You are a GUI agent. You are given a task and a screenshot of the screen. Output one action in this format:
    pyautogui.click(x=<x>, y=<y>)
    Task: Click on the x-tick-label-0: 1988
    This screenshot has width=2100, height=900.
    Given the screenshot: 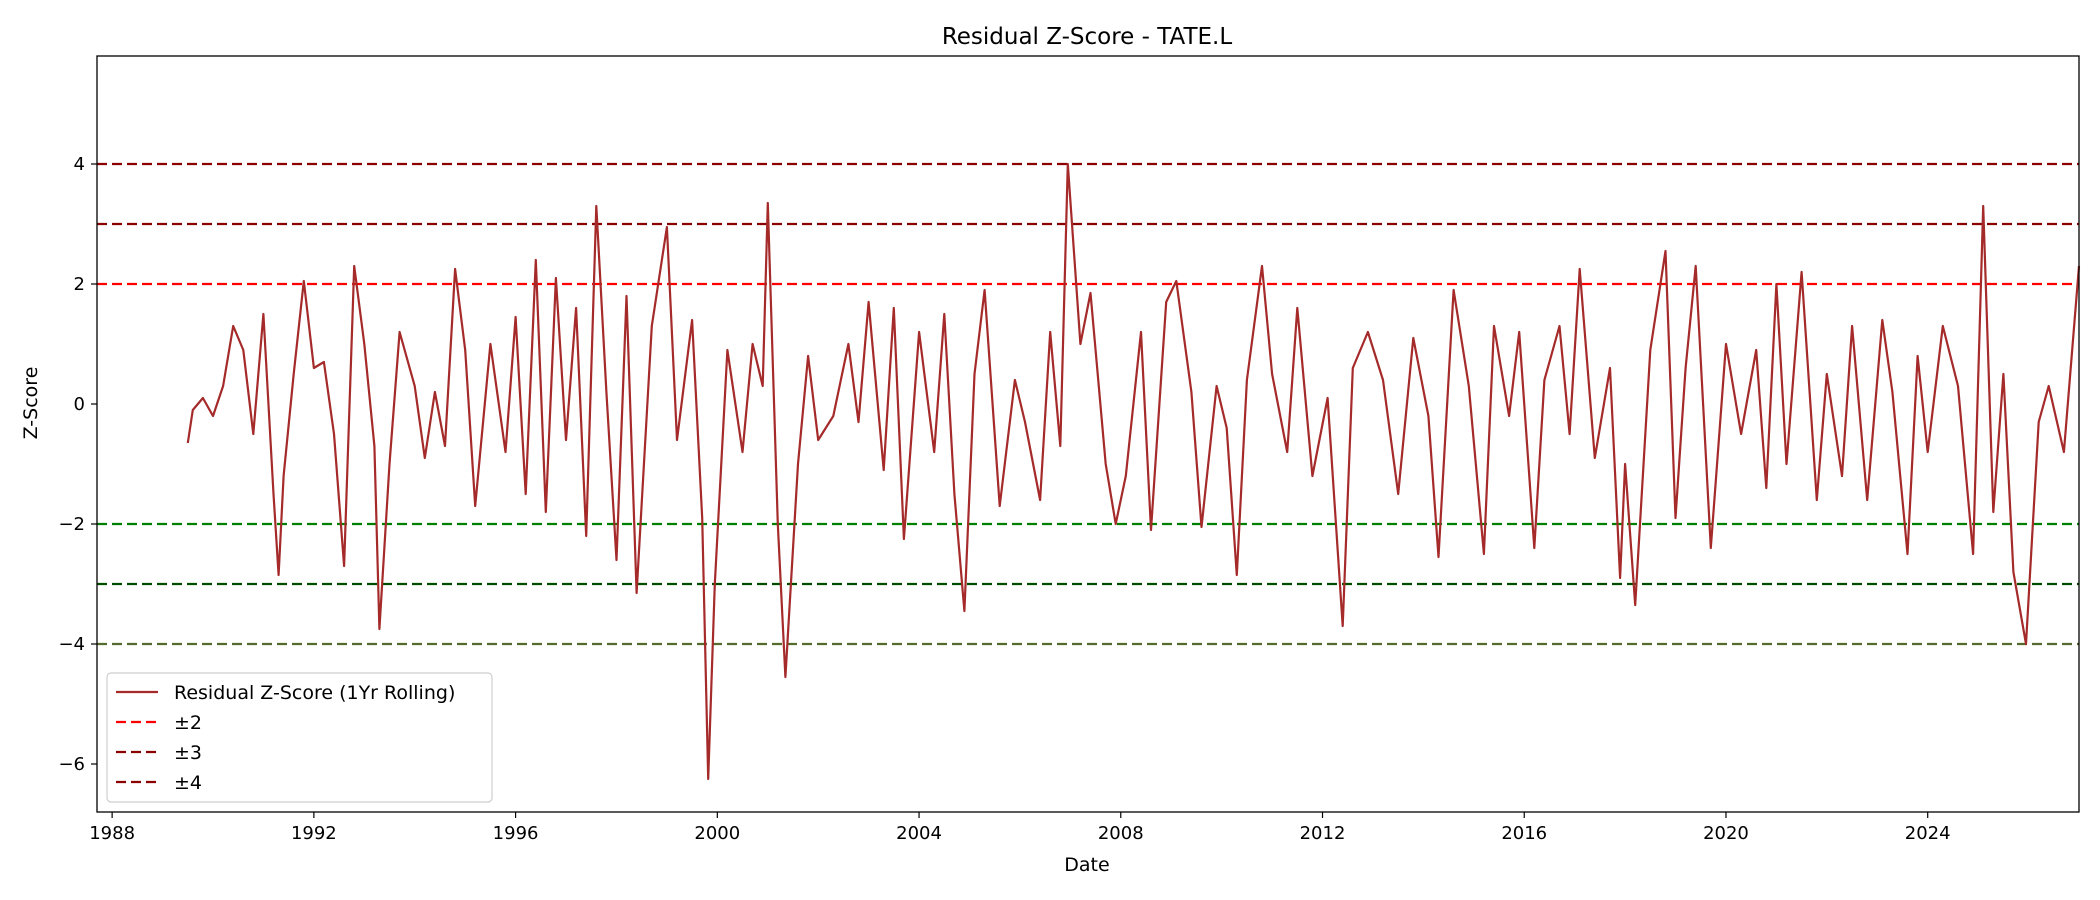 What is the action you would take?
    pyautogui.click(x=112, y=833)
    